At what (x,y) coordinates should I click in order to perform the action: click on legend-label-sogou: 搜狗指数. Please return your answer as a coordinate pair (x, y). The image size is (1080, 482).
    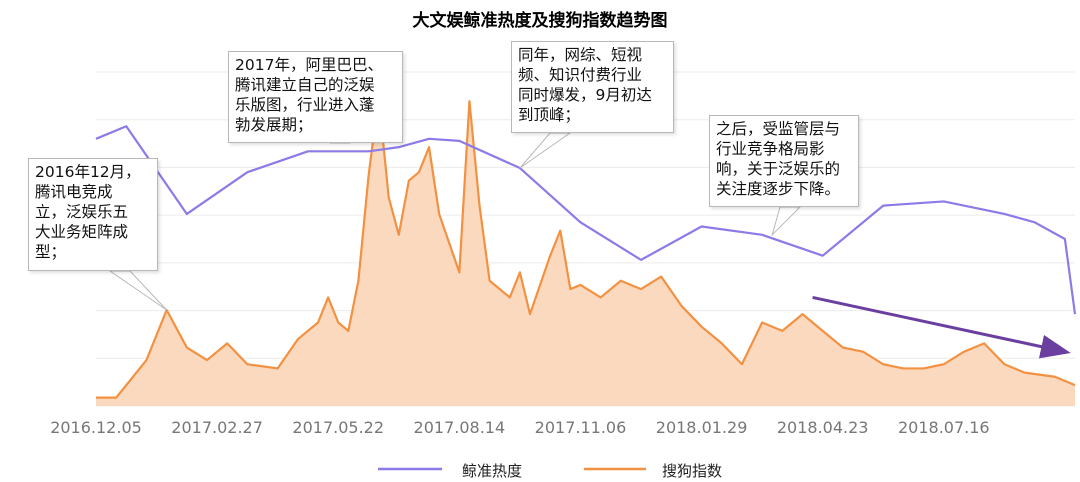
    Looking at the image, I should click on (692, 471).